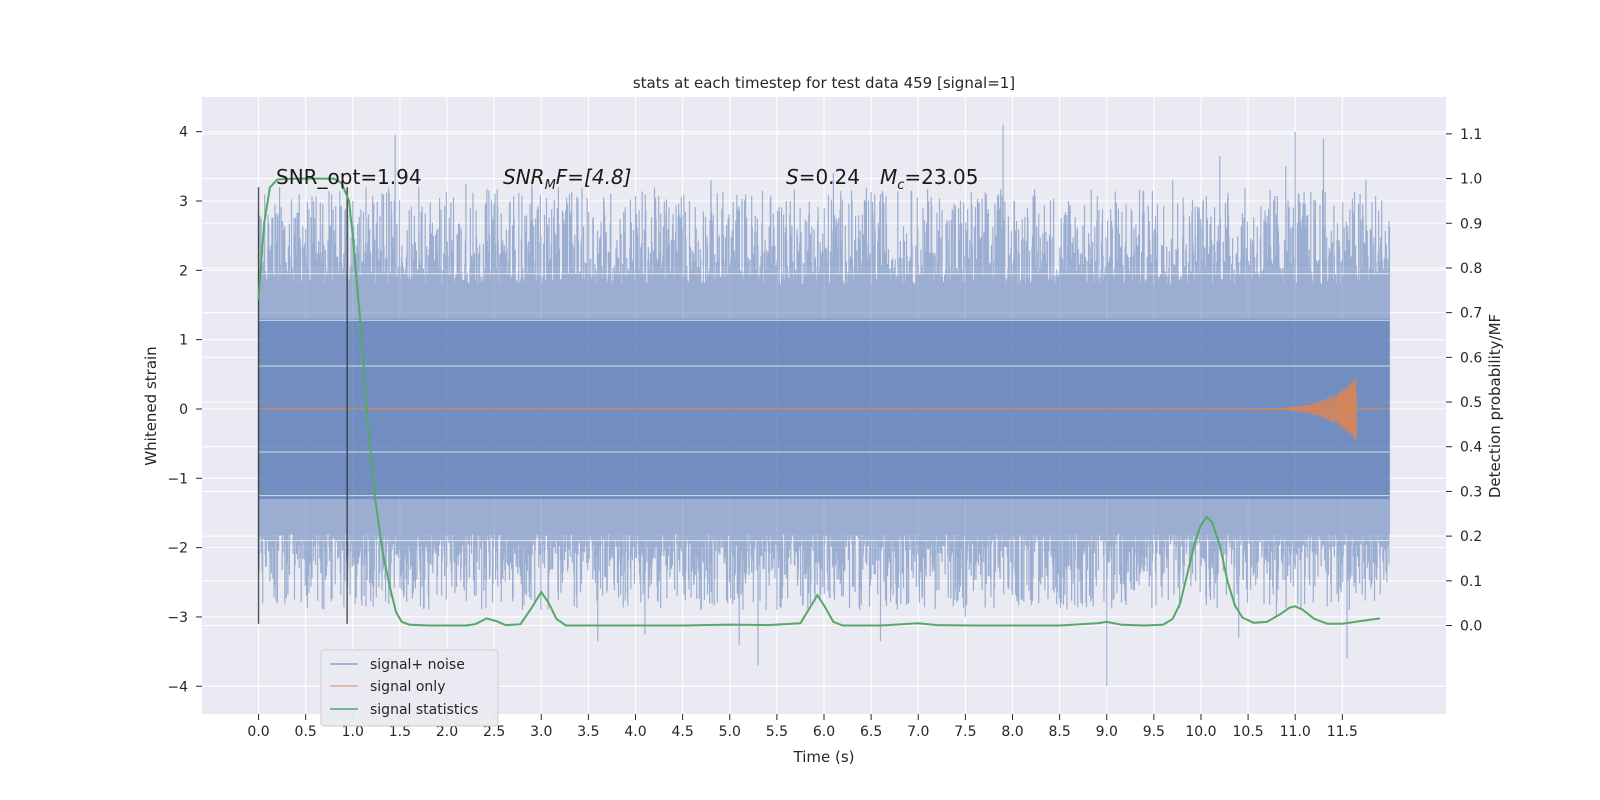  Describe the element at coordinates (349, 177) in the screenshot. I see `annotation-snr-opt: SNR_opt=1.94` at that location.